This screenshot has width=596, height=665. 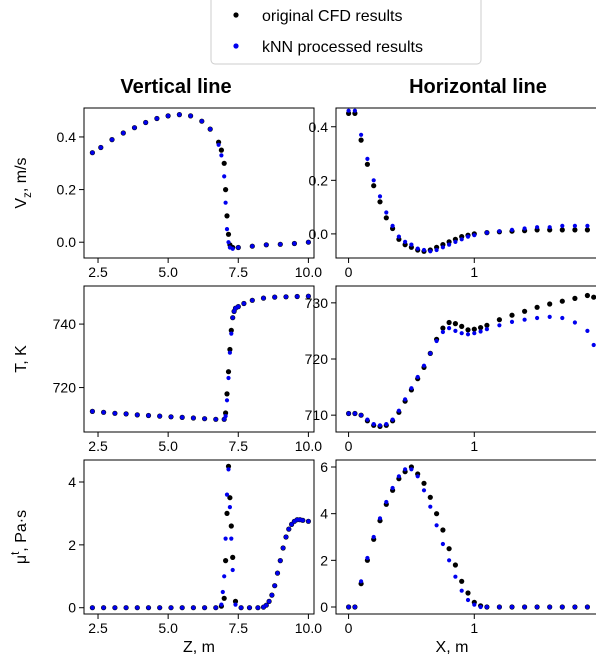 What do you see at coordinates (324, 607) in the screenshot?
I see `y-tick-label: 0` at bounding box center [324, 607].